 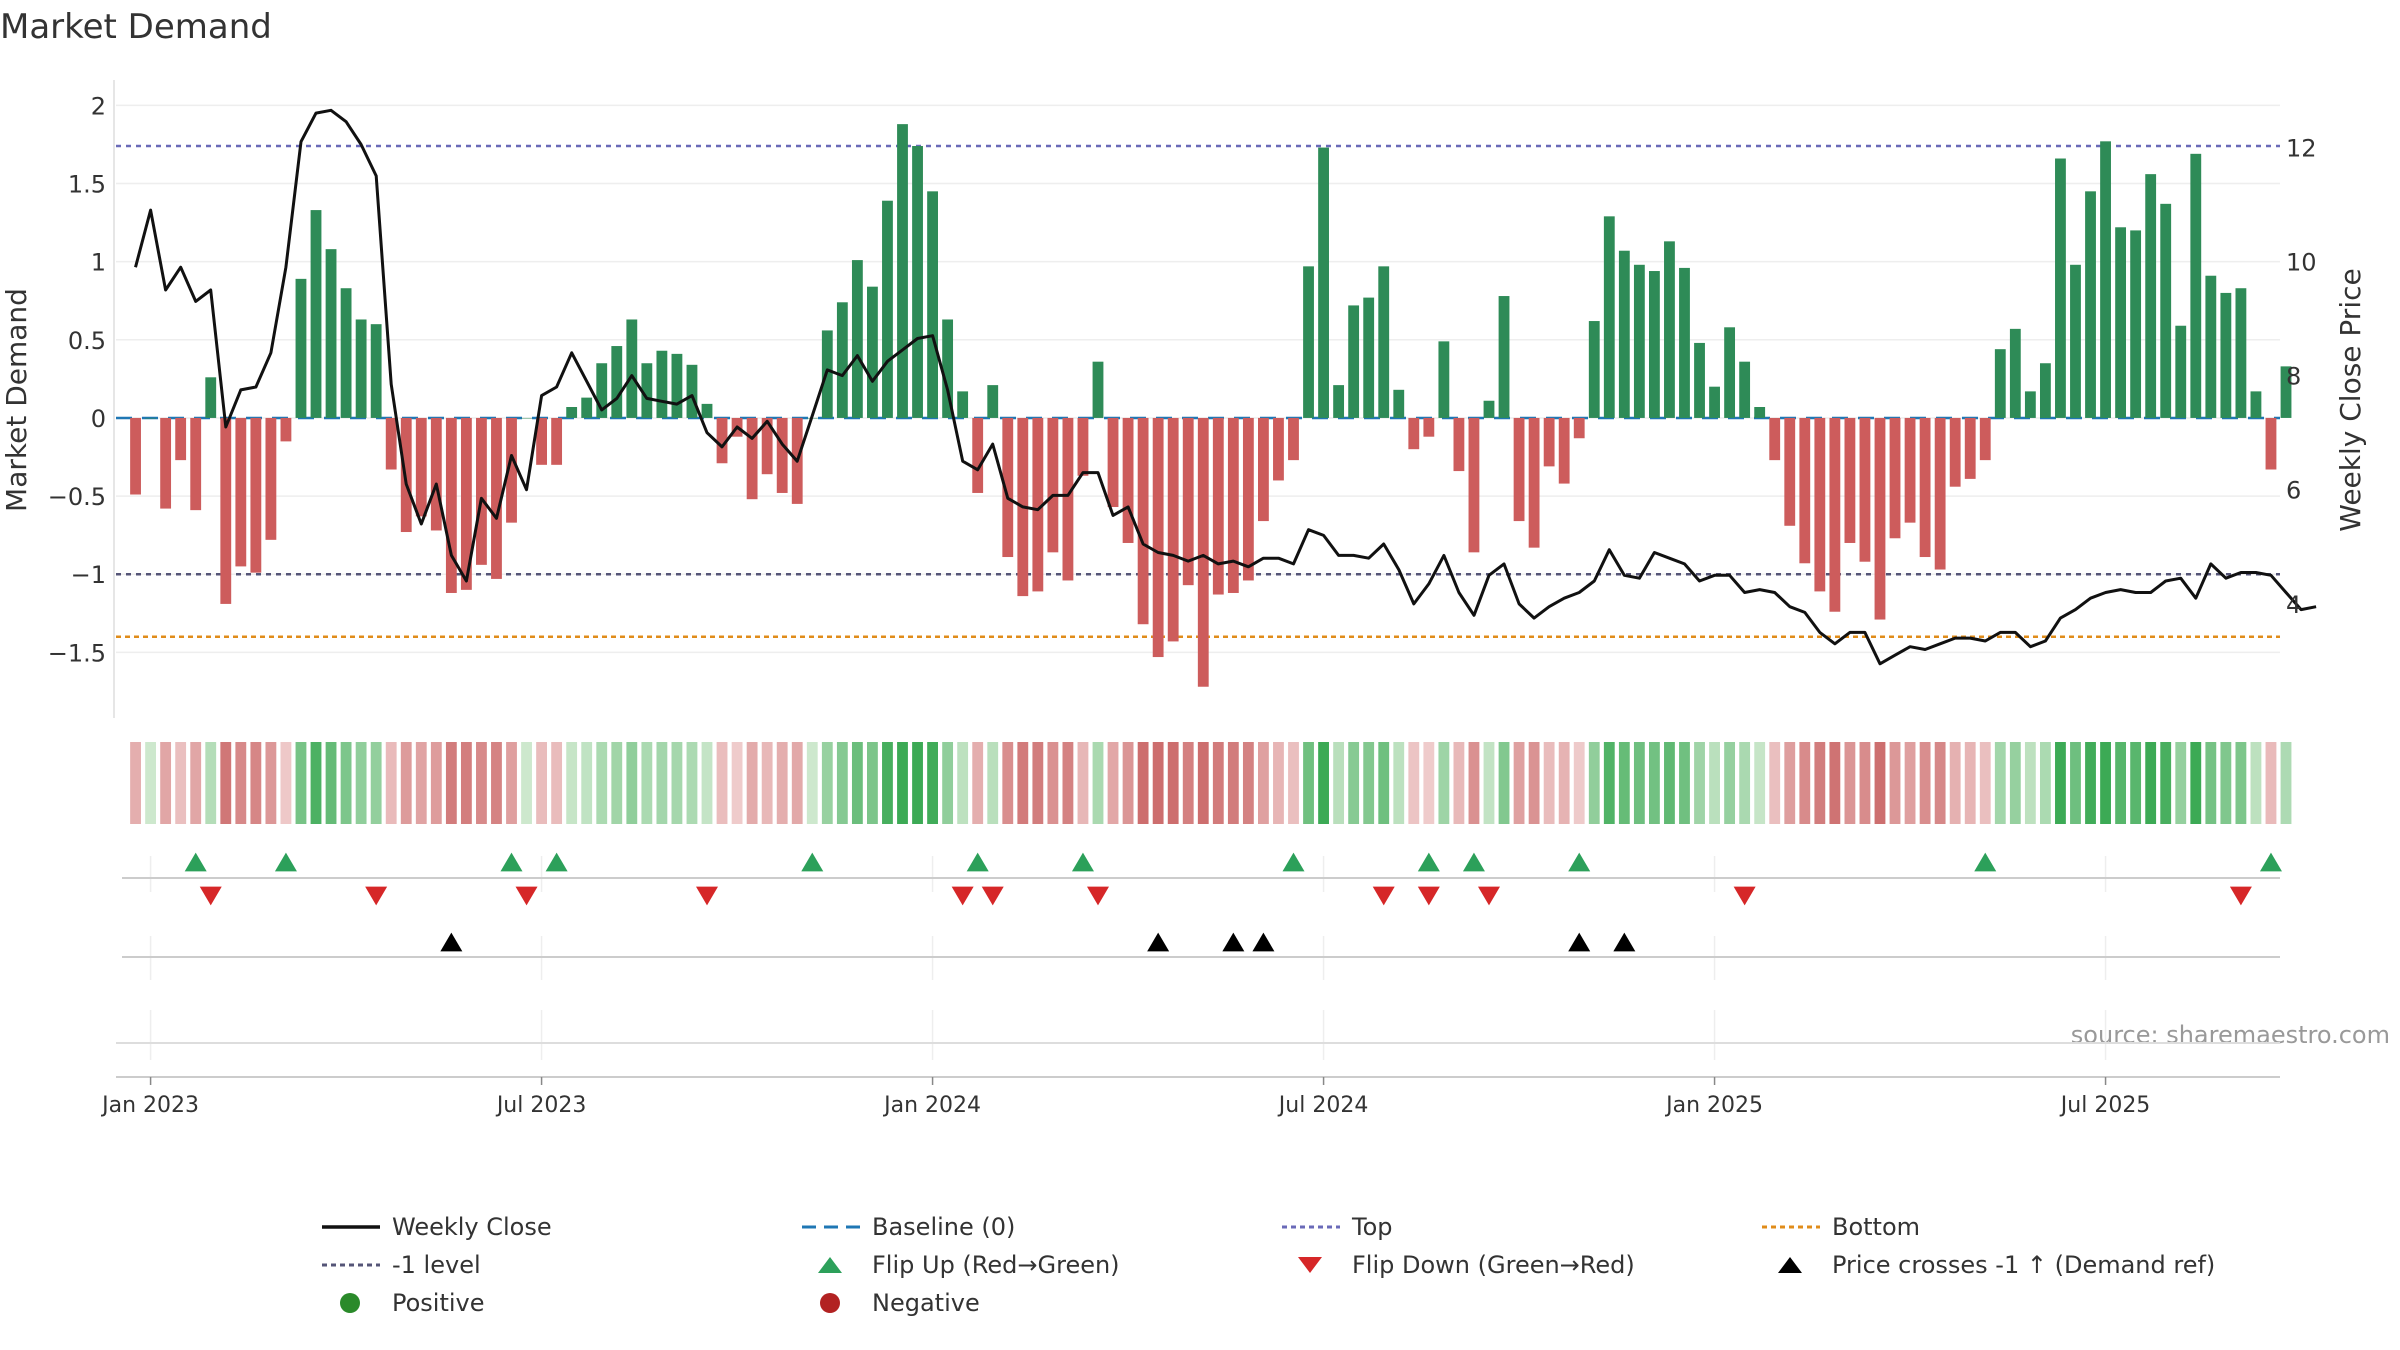 I want to click on legend-item: Negative, so click(x=890, y=1303).